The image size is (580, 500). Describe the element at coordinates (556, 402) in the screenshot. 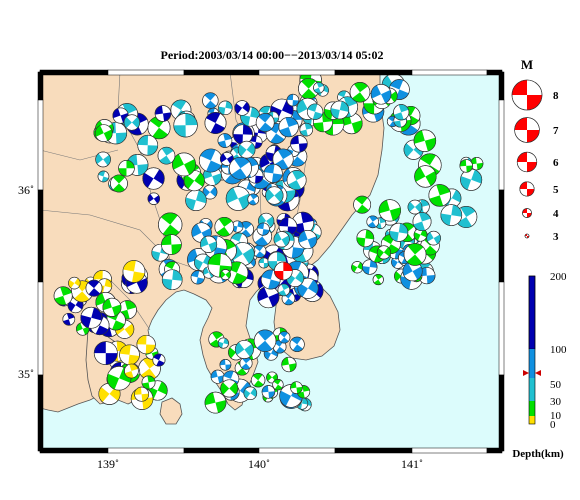

I see `colorbar-label-30: 30` at that location.